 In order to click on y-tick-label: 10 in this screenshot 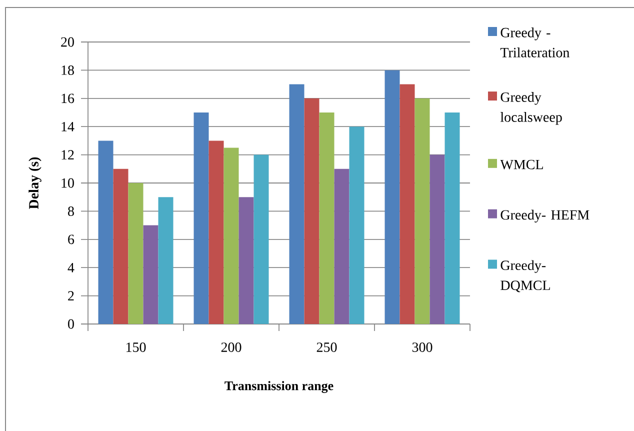, I will do `click(68, 183)`.